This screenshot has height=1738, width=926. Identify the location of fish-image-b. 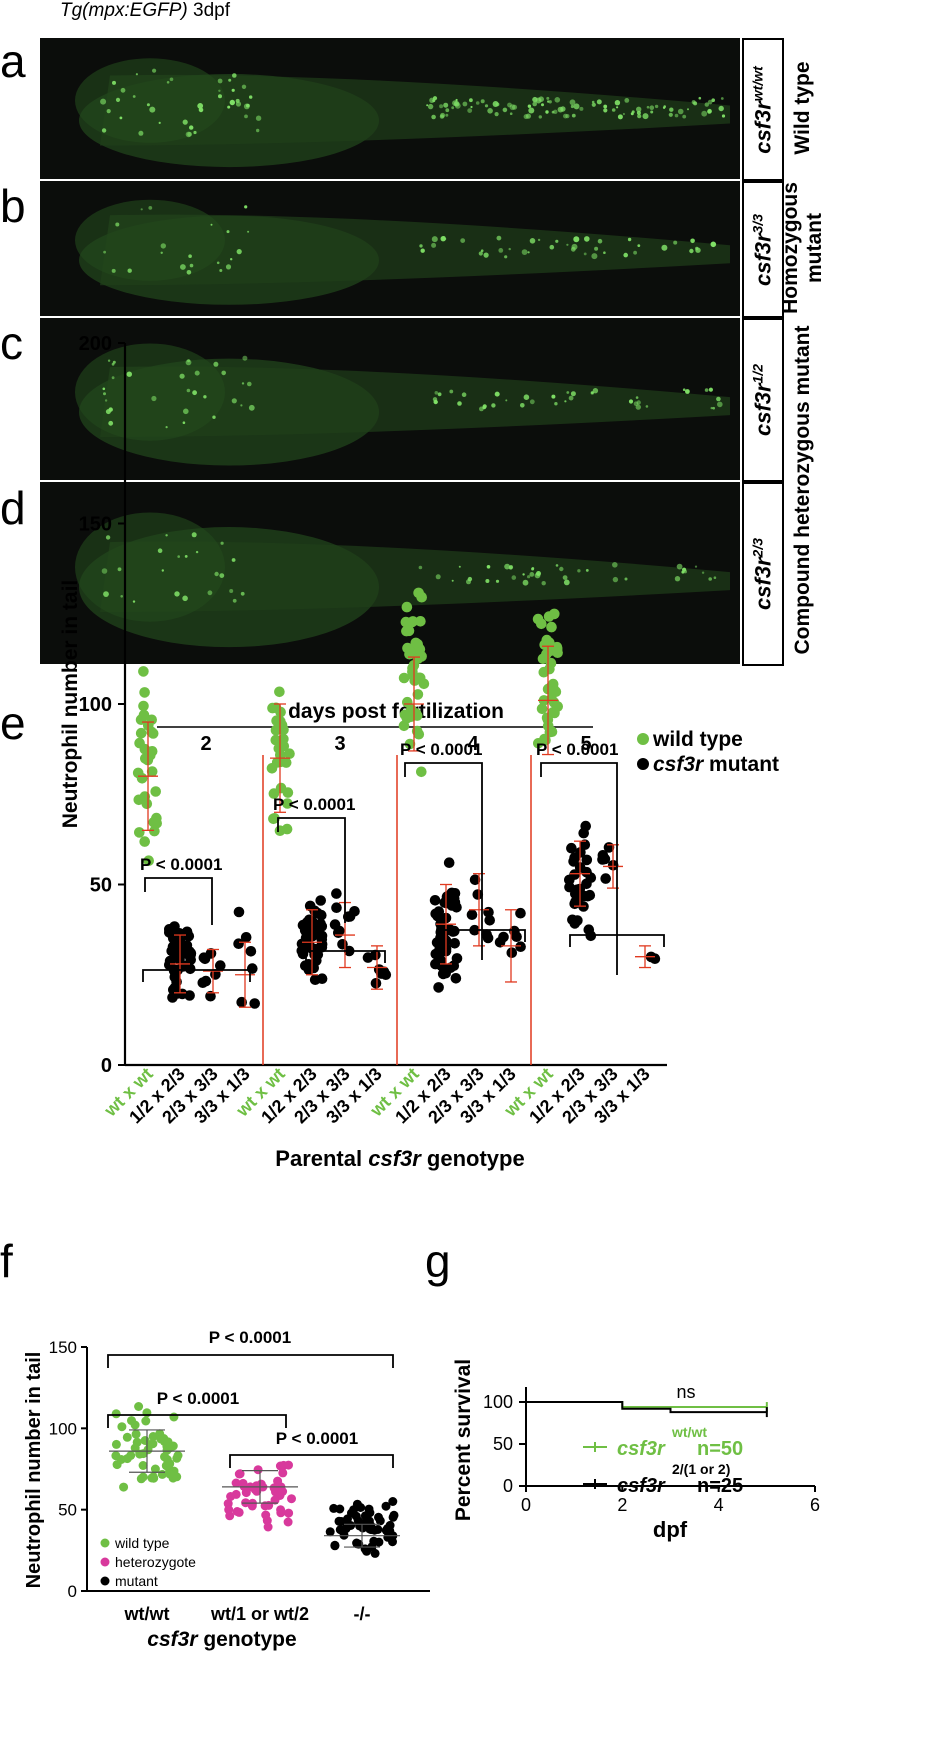
(390, 248).